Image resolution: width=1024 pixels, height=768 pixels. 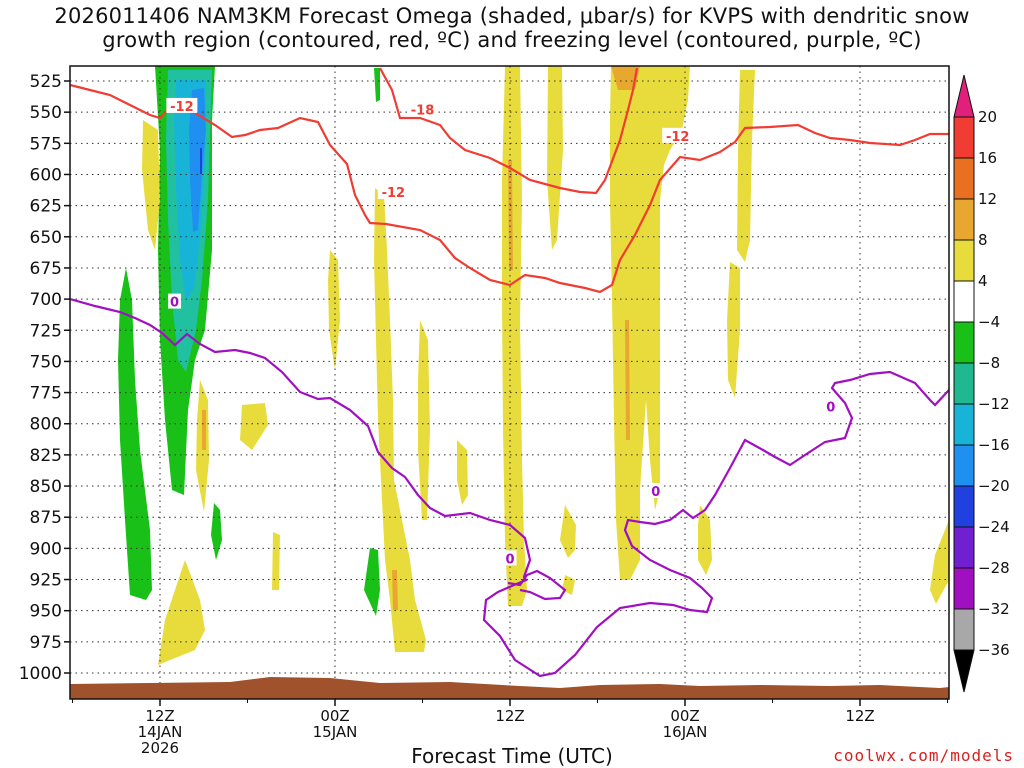 I want to click on colorbar-label: −20, so click(x=994, y=486).